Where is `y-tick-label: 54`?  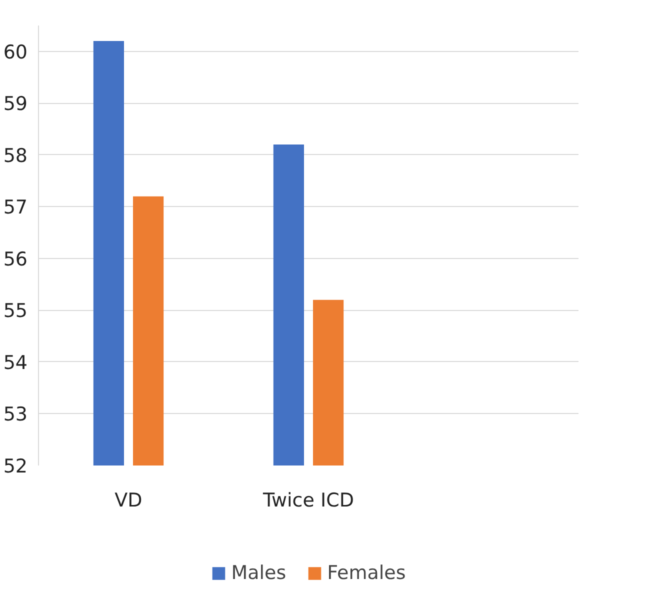
y-tick-label: 54 is located at coordinates (15, 363).